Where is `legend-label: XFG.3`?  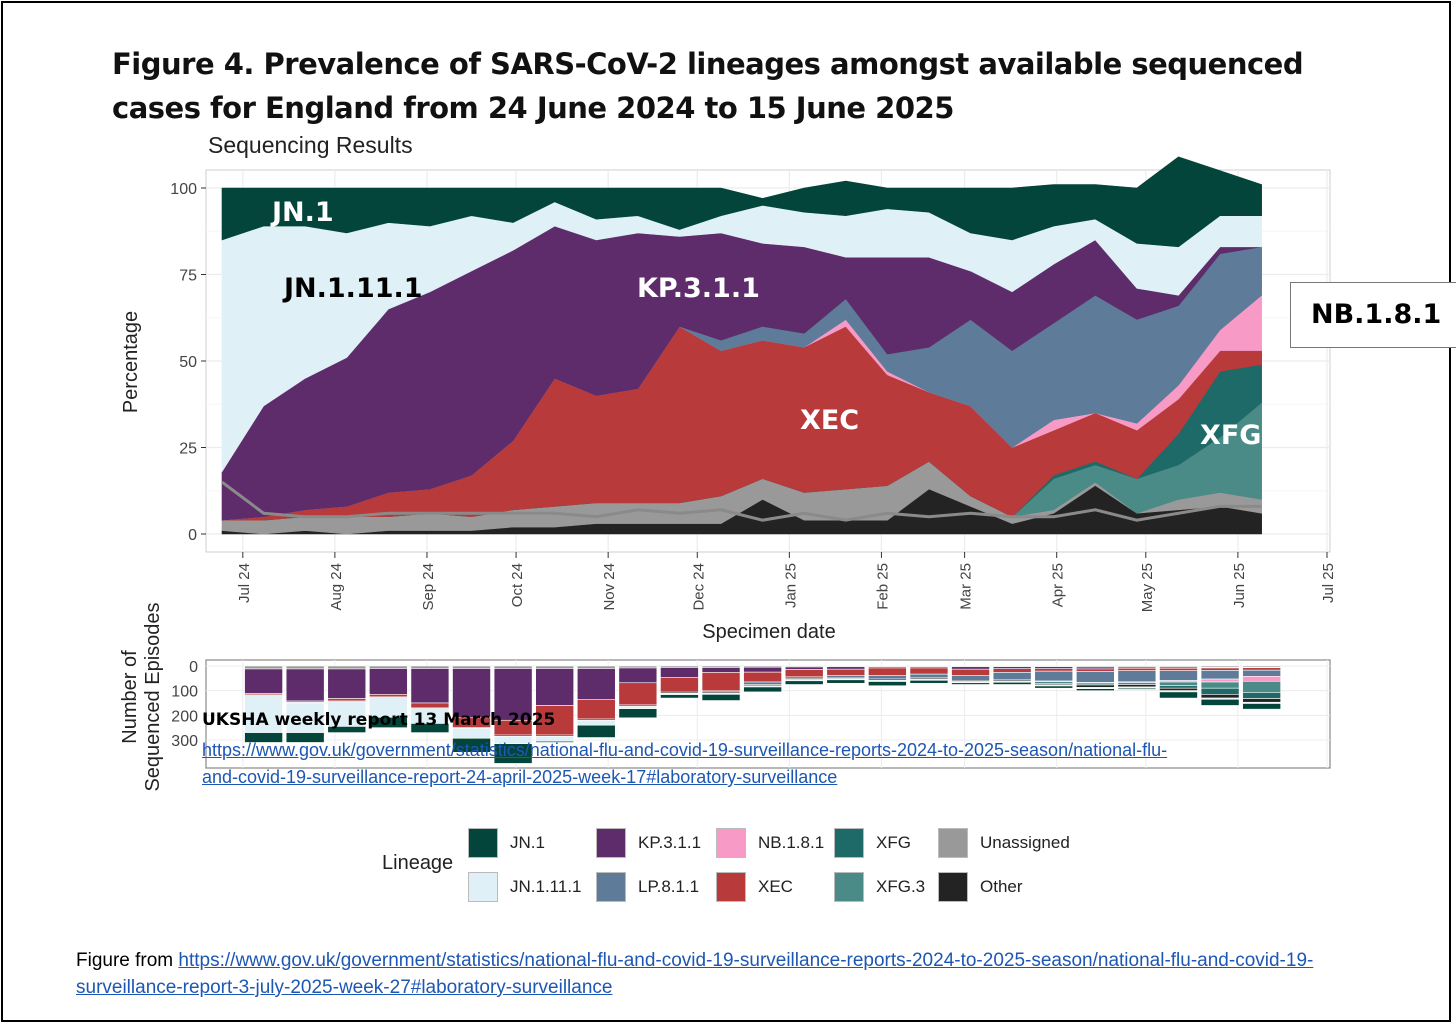
legend-label: XFG.3 is located at coordinates (901, 886).